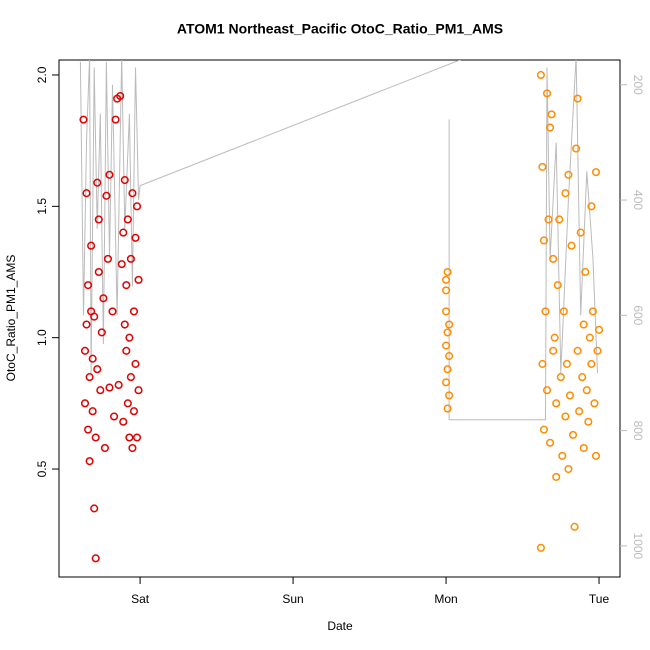 Image resolution: width=650 pixels, height=650 pixels. I want to click on y-tick-label: 1.5, so click(42, 206).